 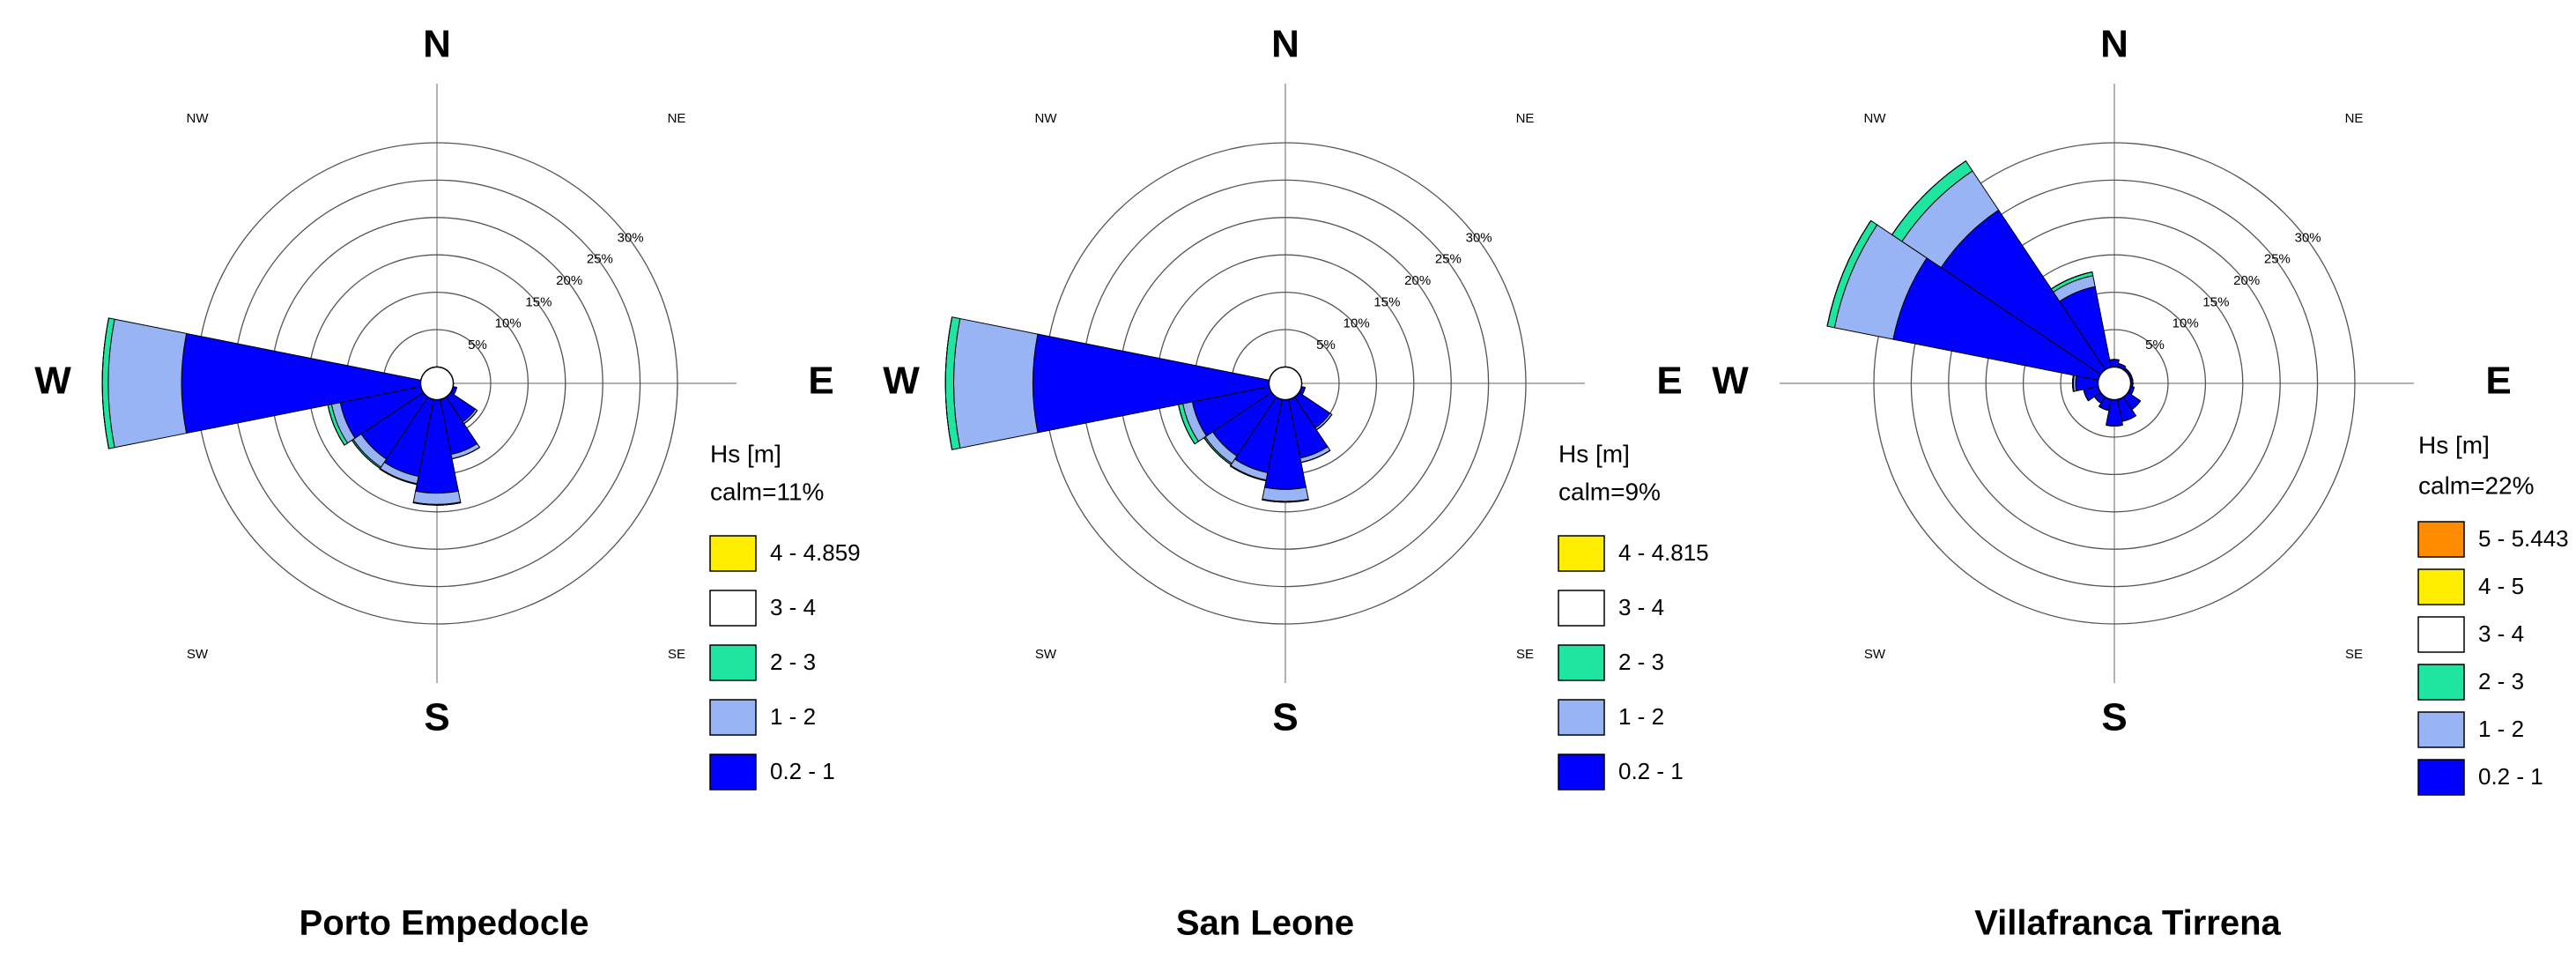 I want to click on chart-title: Porto Empedocle, so click(x=445, y=923).